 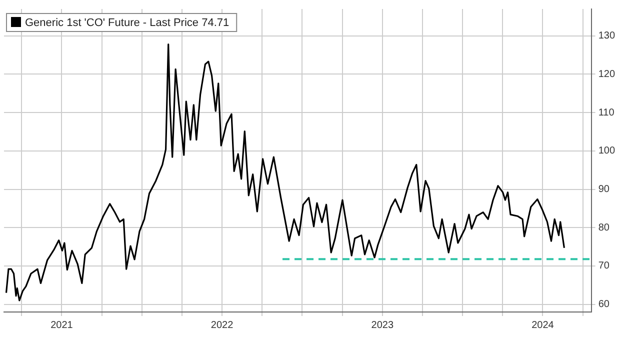 What do you see at coordinates (604, 228) in the screenshot?
I see `y-tick-label: 80` at bounding box center [604, 228].